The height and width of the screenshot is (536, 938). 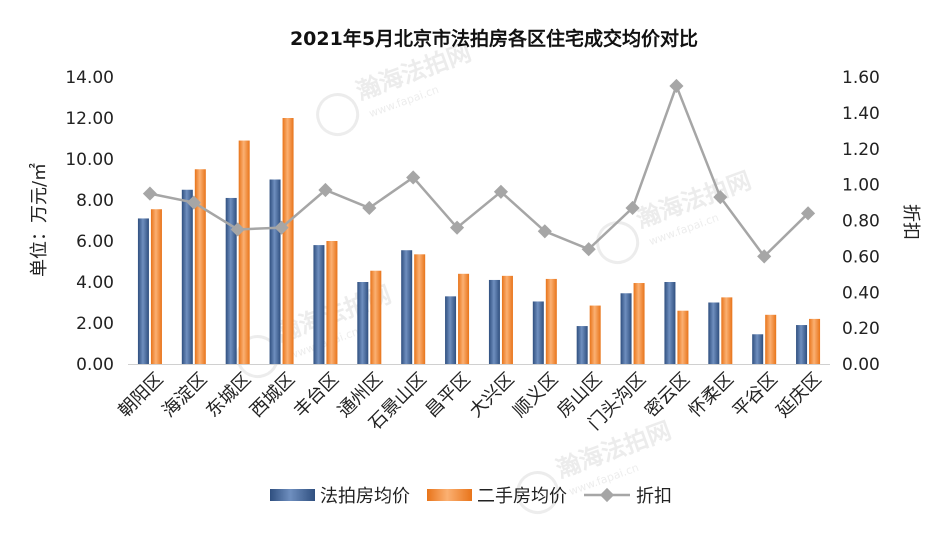 What do you see at coordinates (861, 186) in the screenshot?
I see `y-tick-label-right: 1.00` at bounding box center [861, 186].